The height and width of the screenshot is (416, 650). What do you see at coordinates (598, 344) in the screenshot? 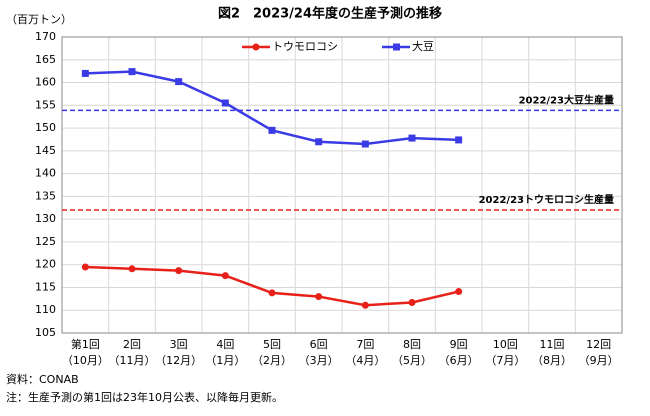
I see `x-tick-label: 12回` at bounding box center [598, 344].